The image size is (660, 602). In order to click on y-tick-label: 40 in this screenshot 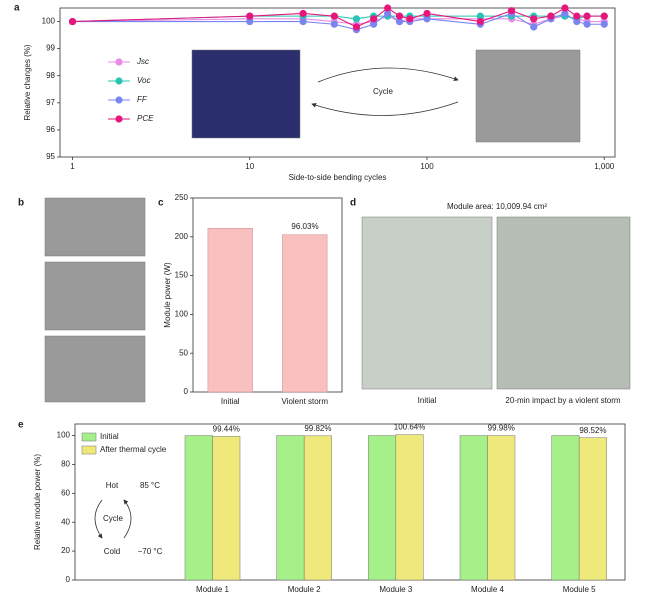, I will do `click(65, 521)`.